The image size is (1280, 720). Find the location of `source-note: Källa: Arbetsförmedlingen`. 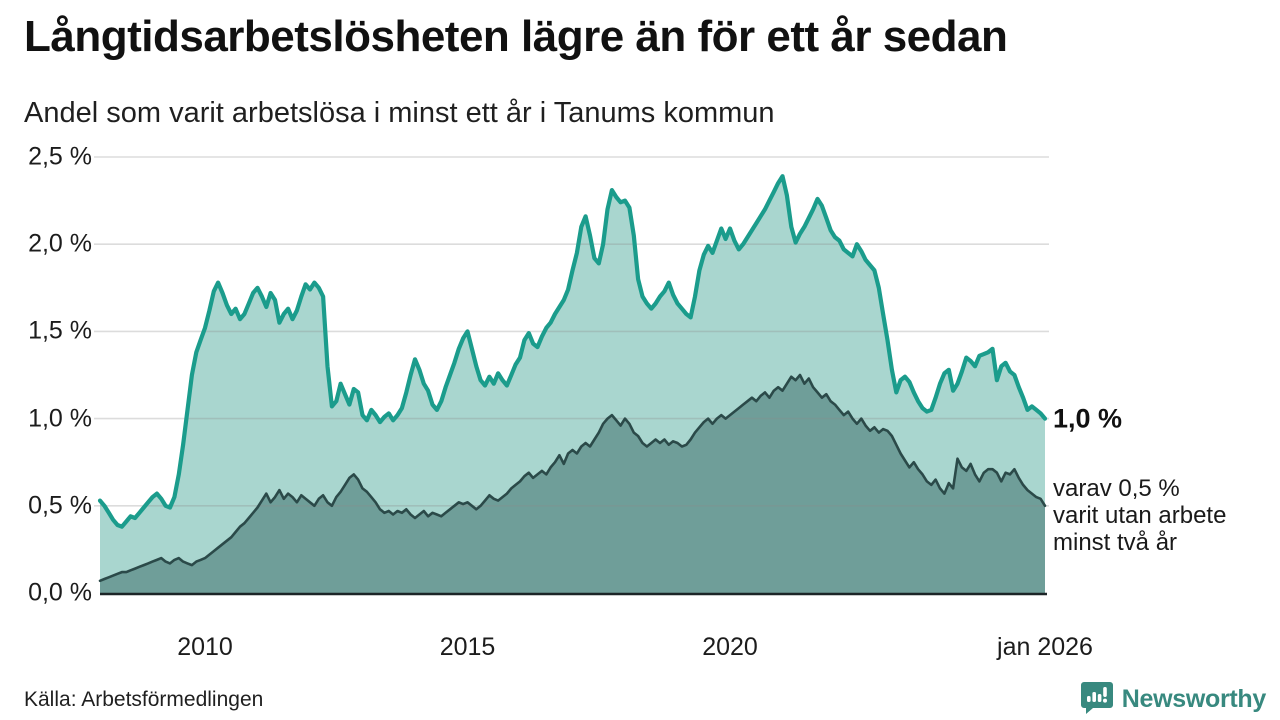

source-note: Källa: Arbetsförmedlingen is located at coordinates (144, 699).